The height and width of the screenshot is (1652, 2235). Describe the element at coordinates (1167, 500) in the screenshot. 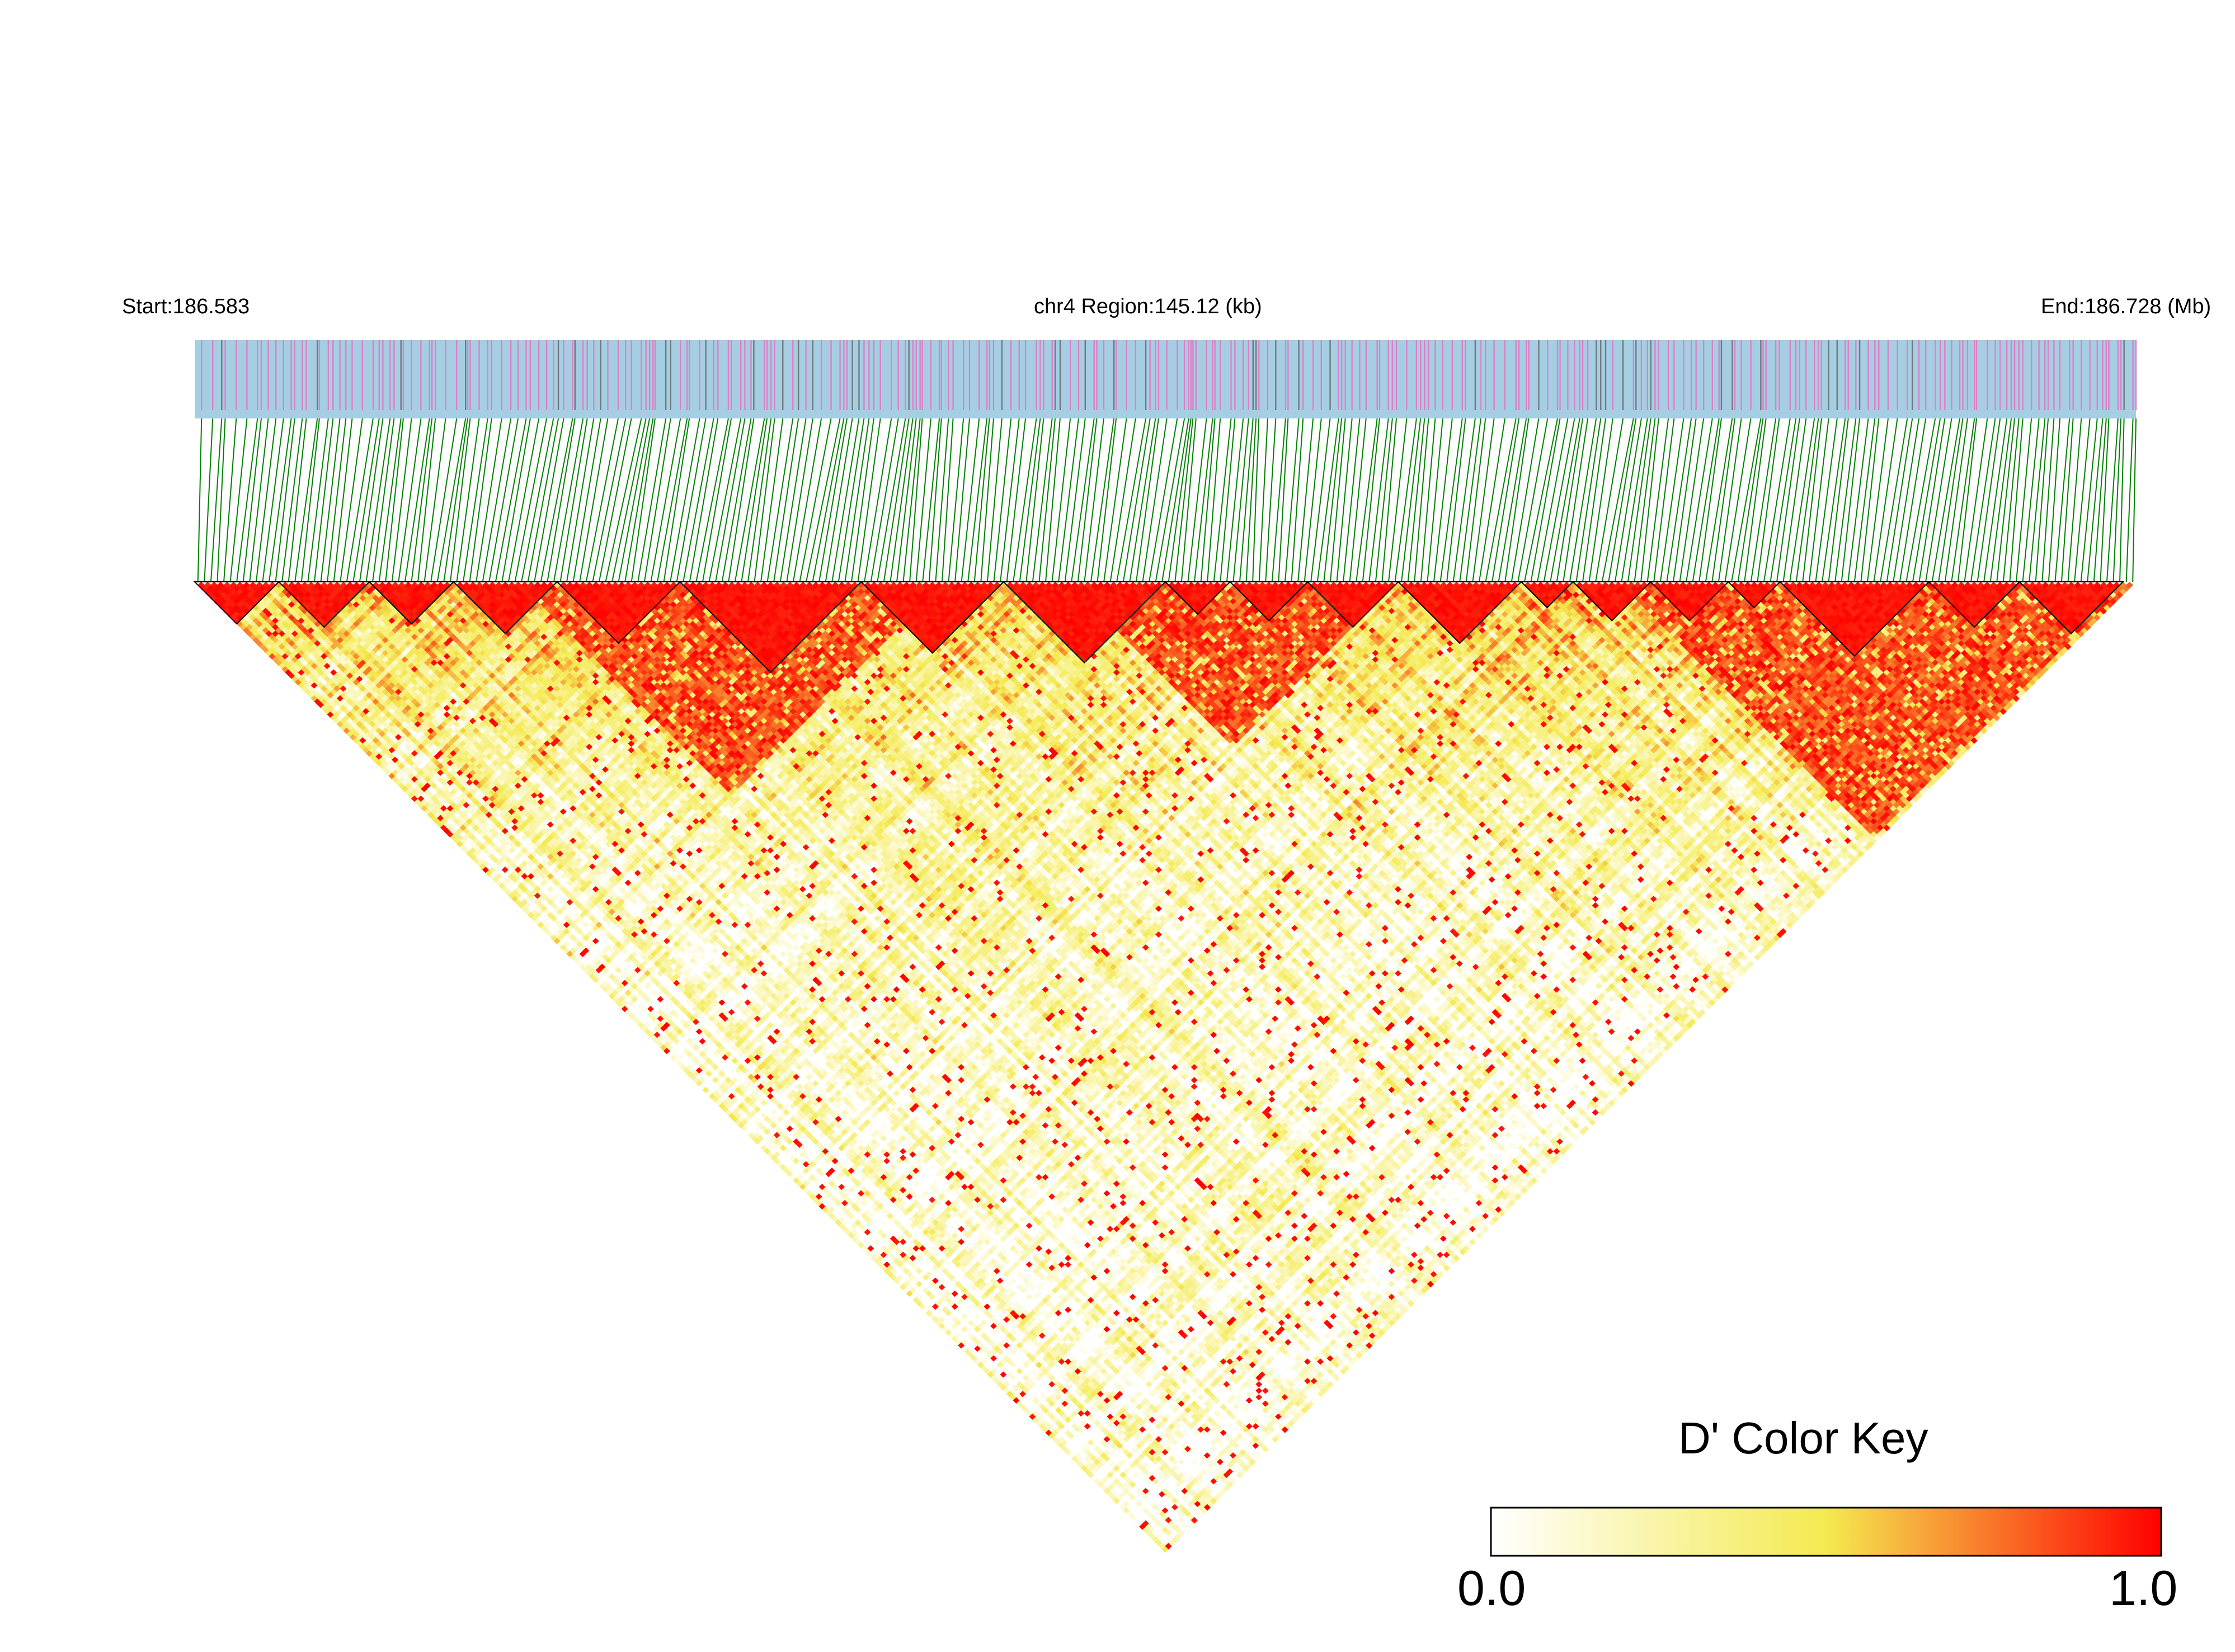

I see `snp-connector-lines` at that location.